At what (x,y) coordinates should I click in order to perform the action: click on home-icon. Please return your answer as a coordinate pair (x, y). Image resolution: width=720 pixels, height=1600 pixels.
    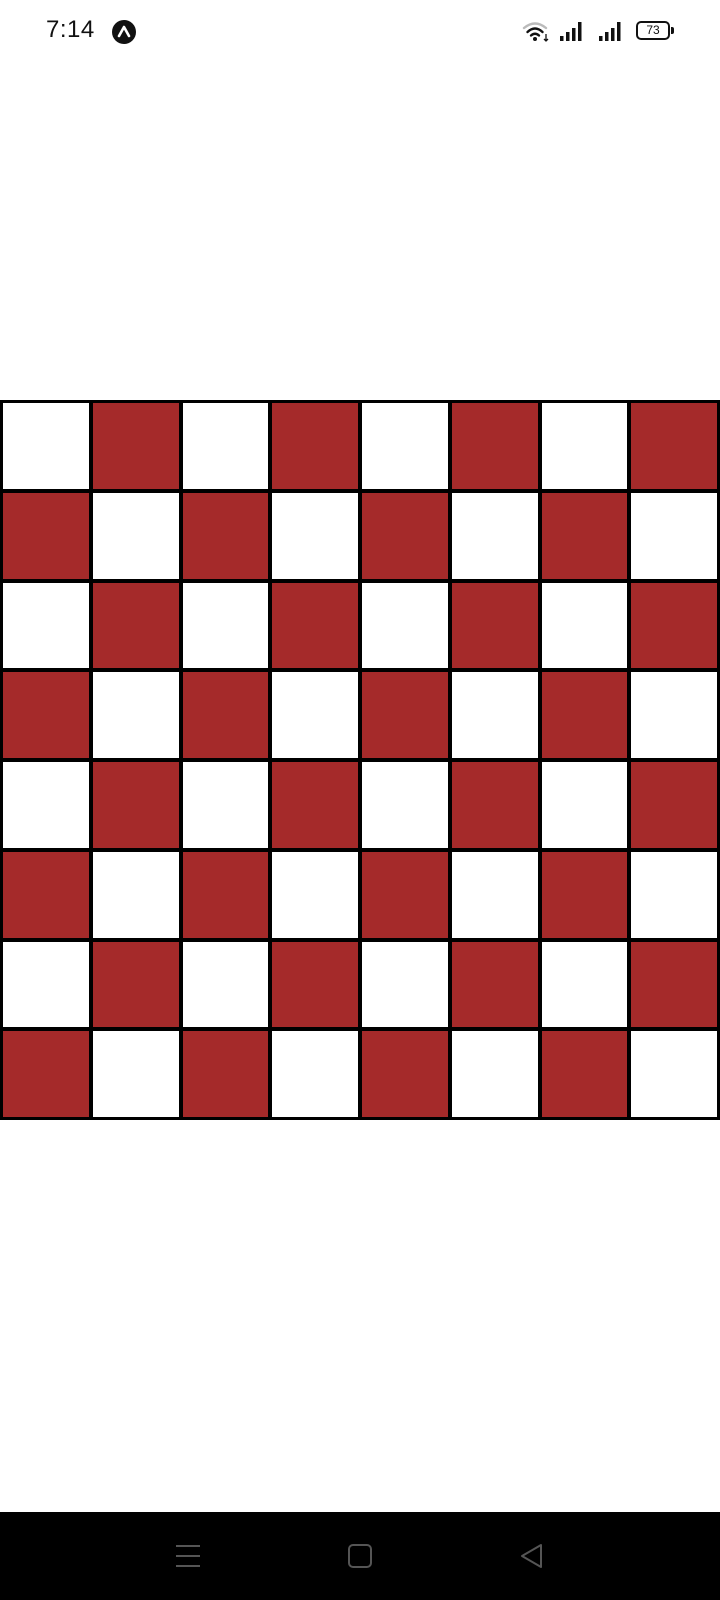
    Looking at the image, I should click on (360, 1556).